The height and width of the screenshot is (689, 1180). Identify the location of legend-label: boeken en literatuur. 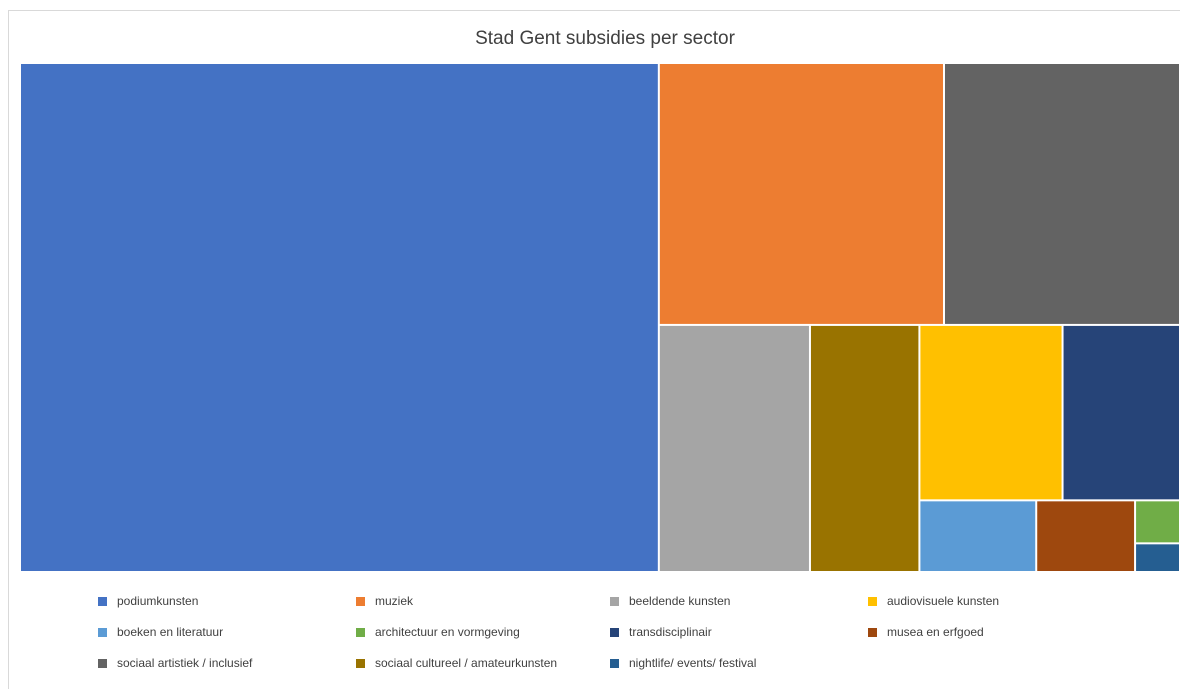
(170, 632).